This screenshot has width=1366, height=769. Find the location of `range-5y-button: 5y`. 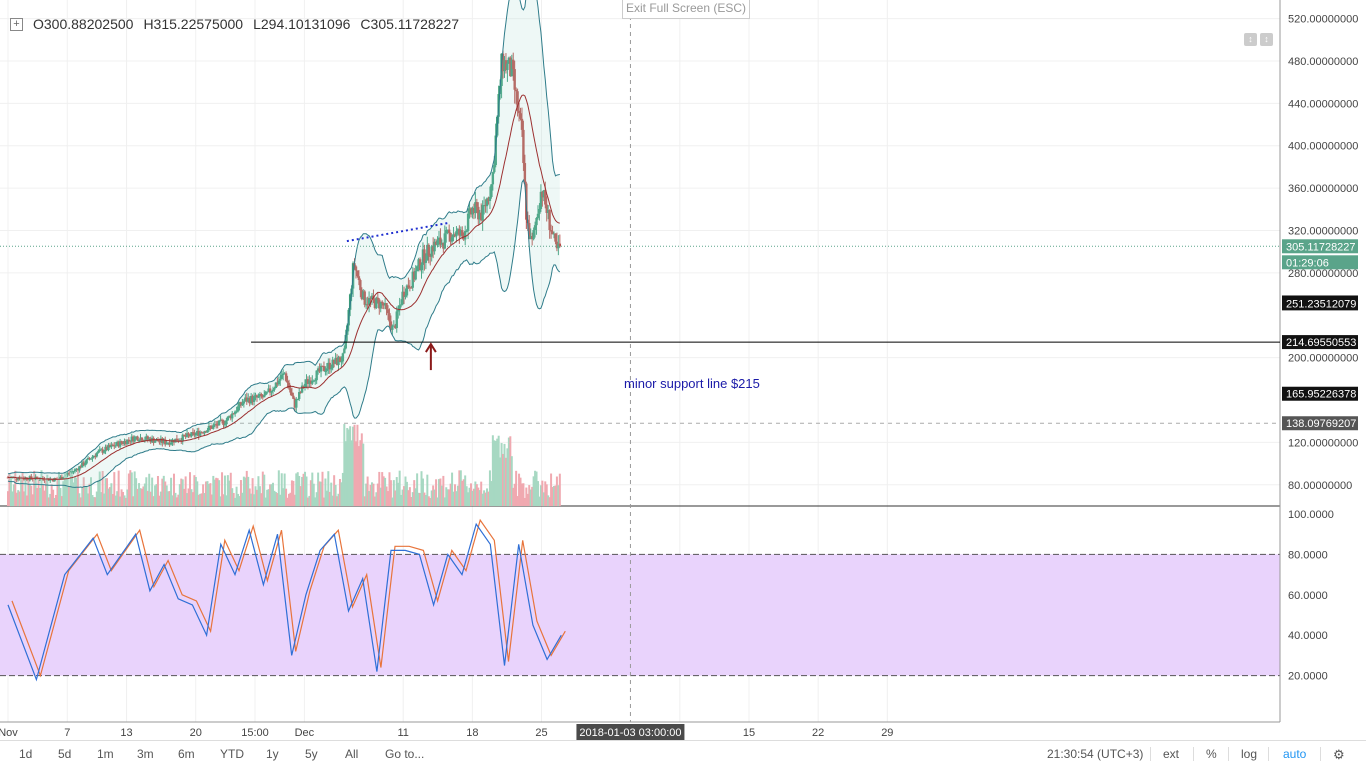

range-5y-button: 5y is located at coordinates (311, 754).